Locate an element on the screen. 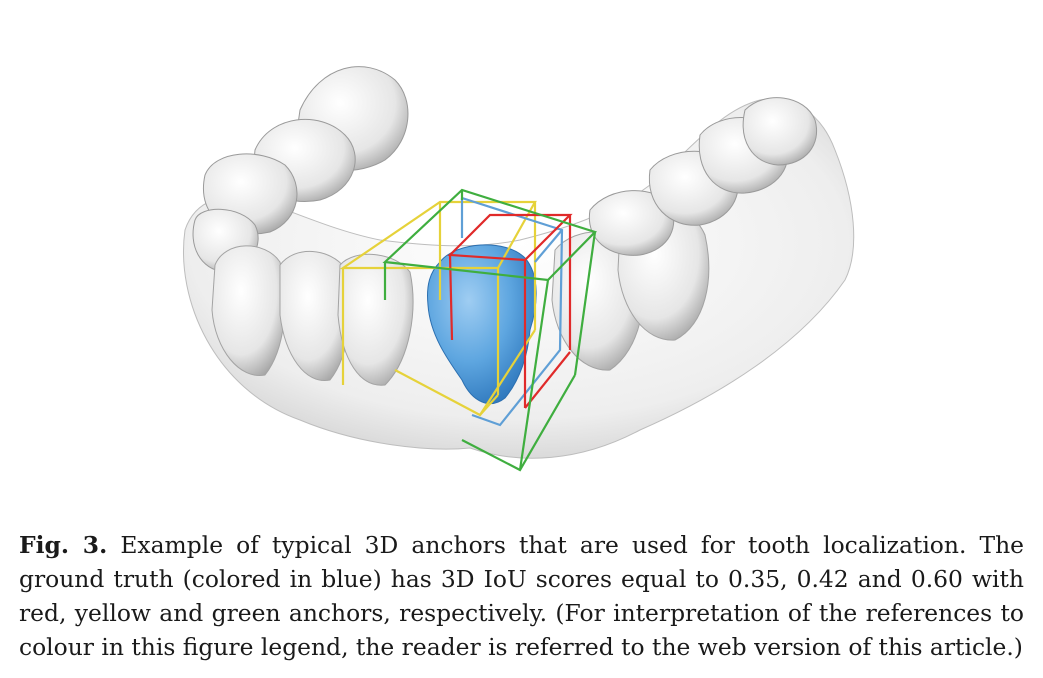 The height and width of the screenshot is (678, 1043). yellow-anchor is located at coordinates (438, 308).